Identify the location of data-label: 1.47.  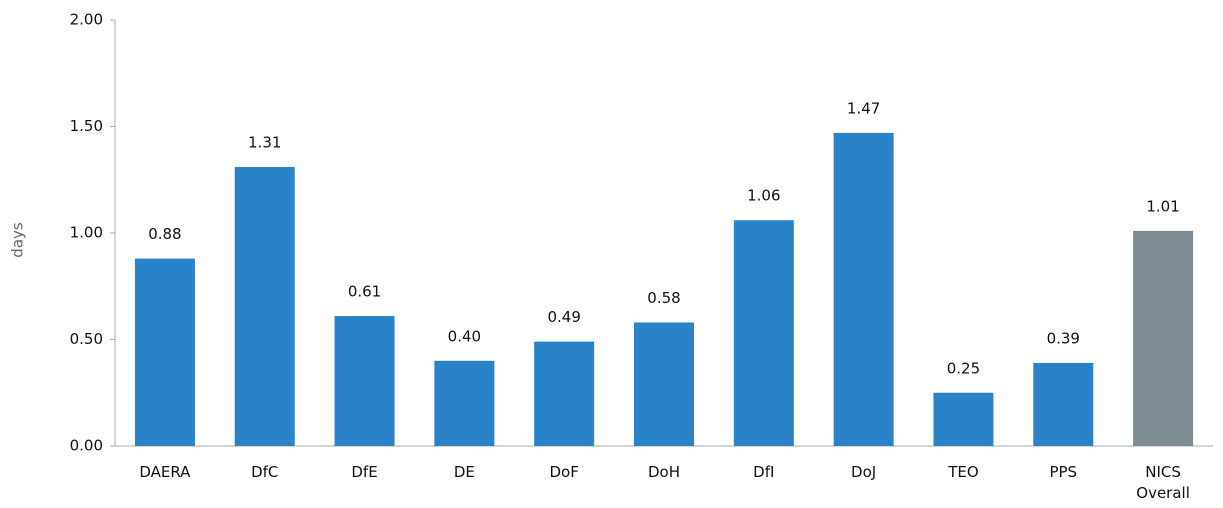
(863, 108).